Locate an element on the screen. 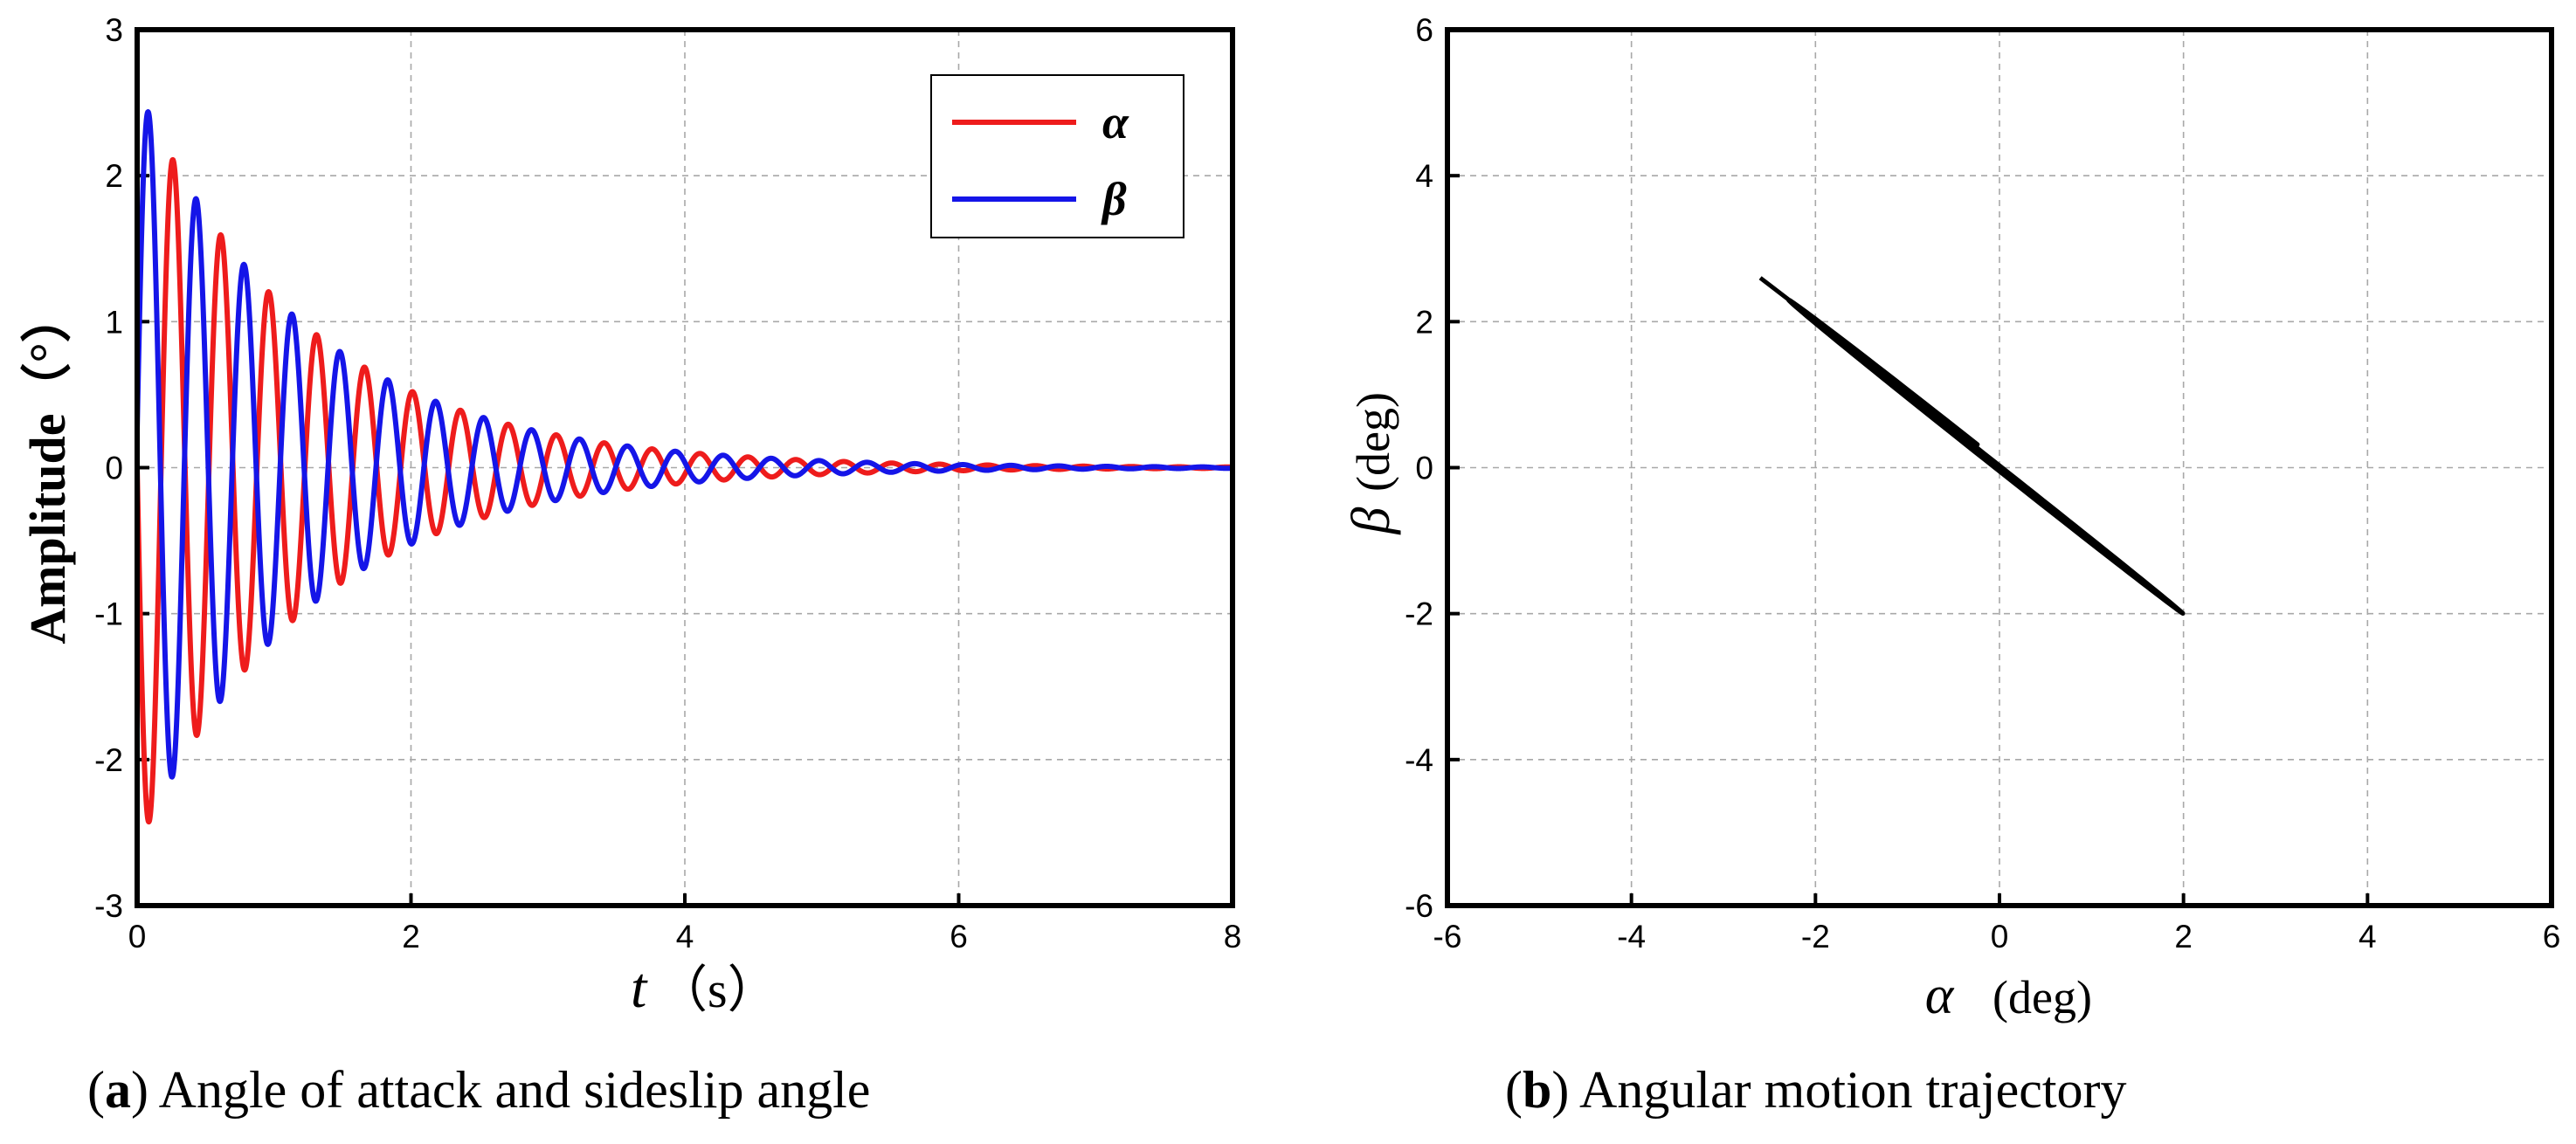 The height and width of the screenshot is (1144, 2576). panel-b-tick-label-x: -4 is located at coordinates (1631, 937).